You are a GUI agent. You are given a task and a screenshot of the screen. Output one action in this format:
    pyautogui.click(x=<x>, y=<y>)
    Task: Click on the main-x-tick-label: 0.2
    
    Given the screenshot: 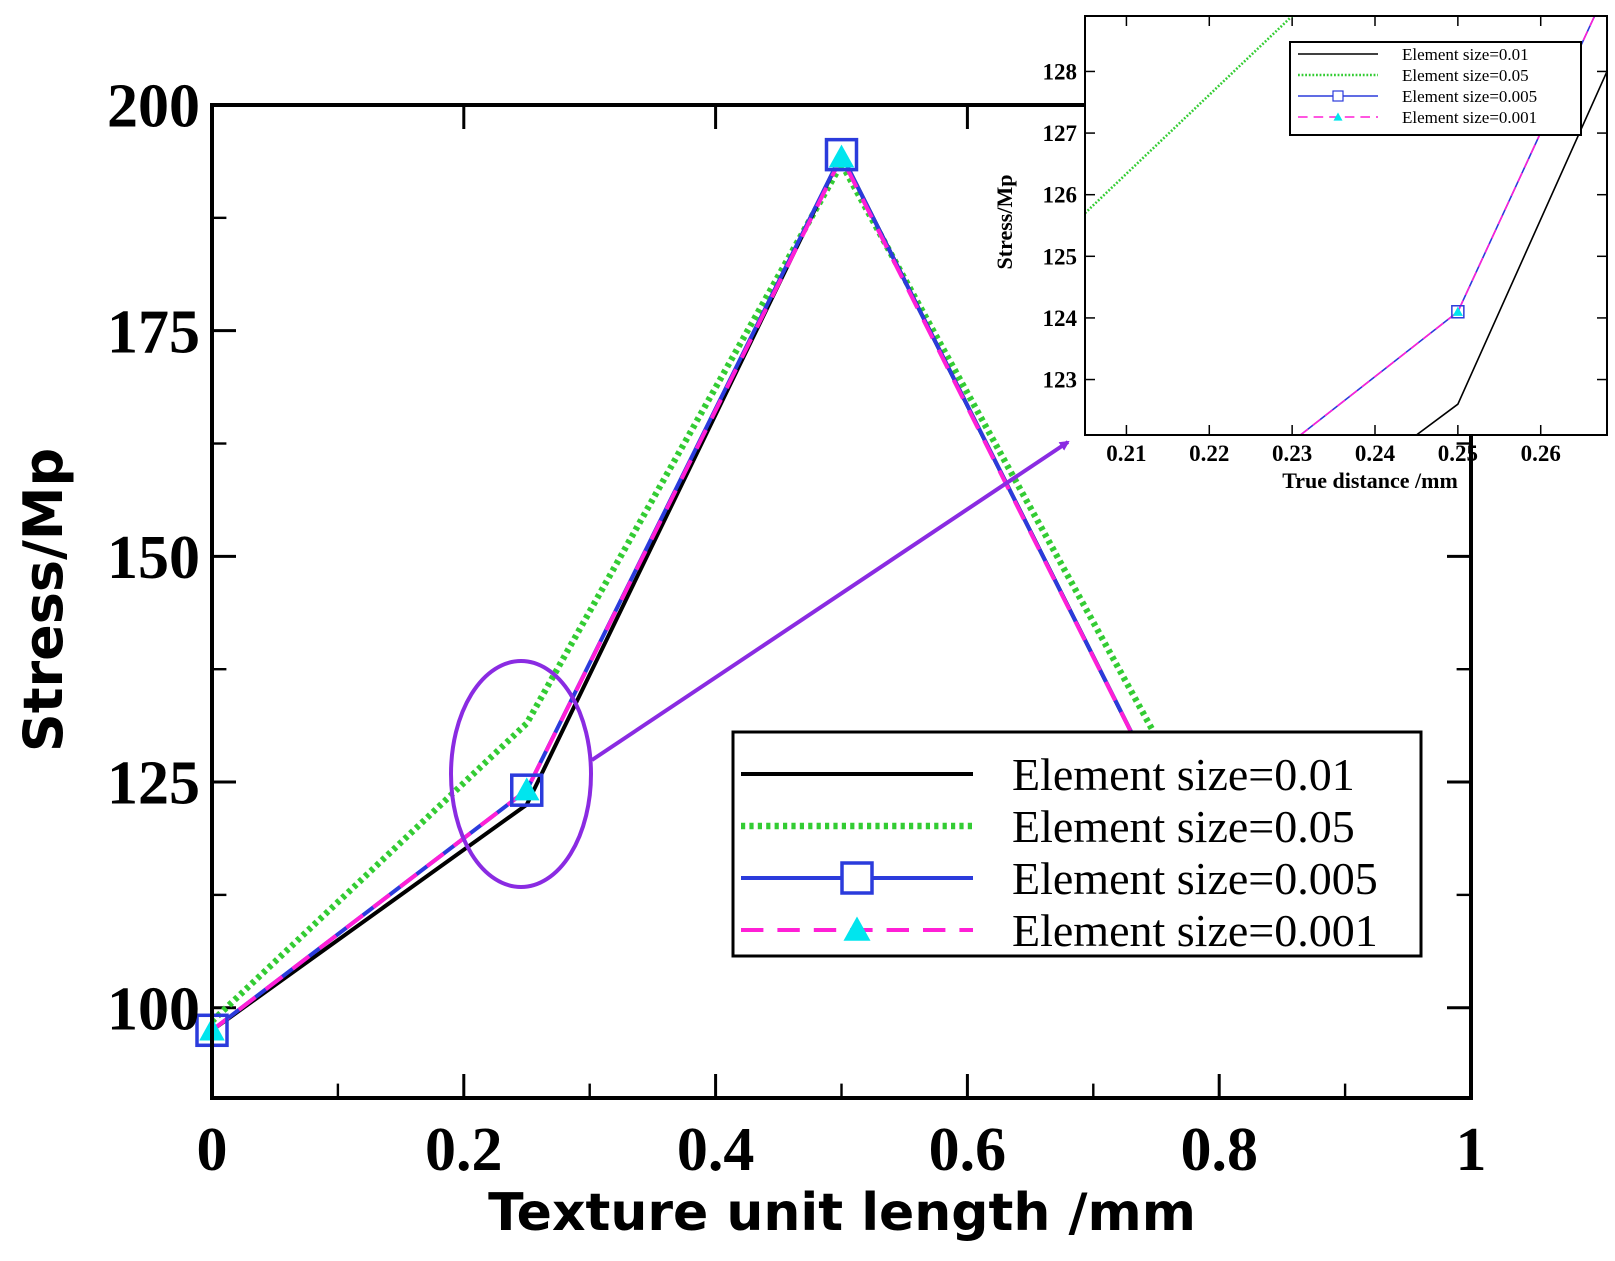 What is the action you would take?
    pyautogui.click(x=464, y=1150)
    